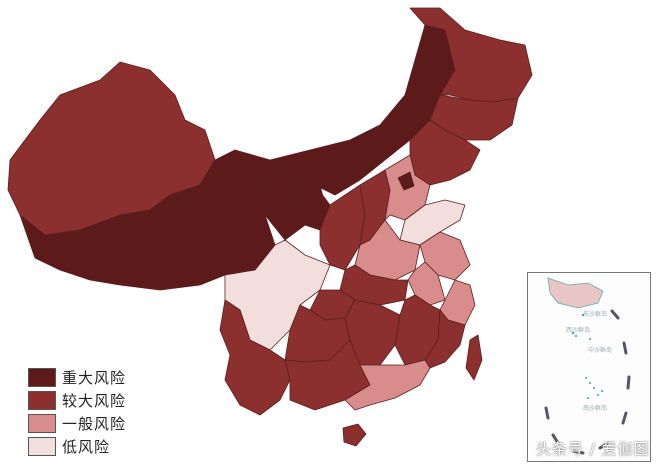 This screenshot has width=660, height=470. Describe the element at coordinates (42, 423) in the screenshot. I see `legend-swatch-general` at that location.